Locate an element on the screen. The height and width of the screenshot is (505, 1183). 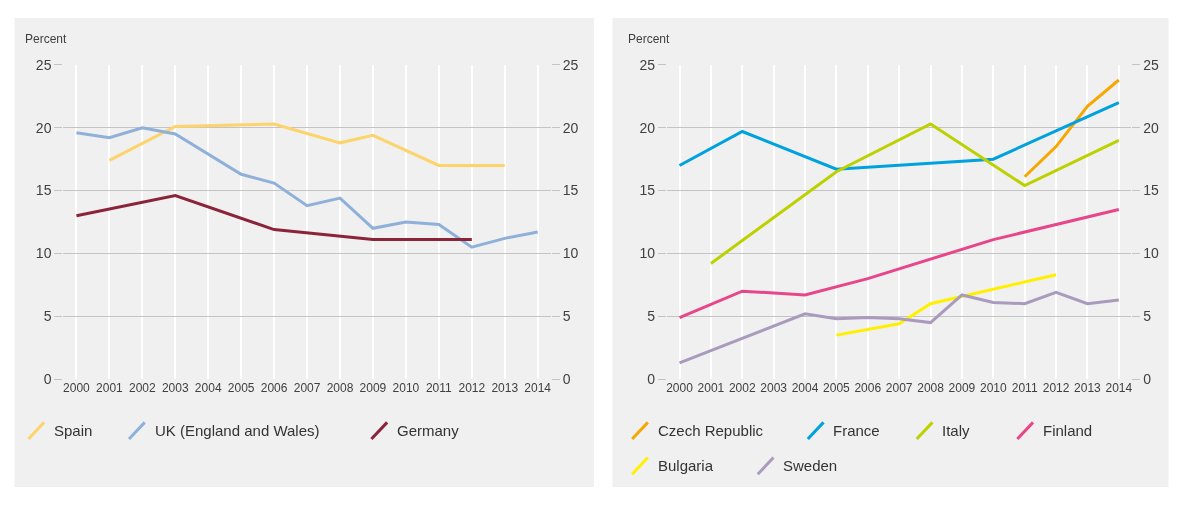
legend-label: UK (England and Wales) is located at coordinates (237, 430).